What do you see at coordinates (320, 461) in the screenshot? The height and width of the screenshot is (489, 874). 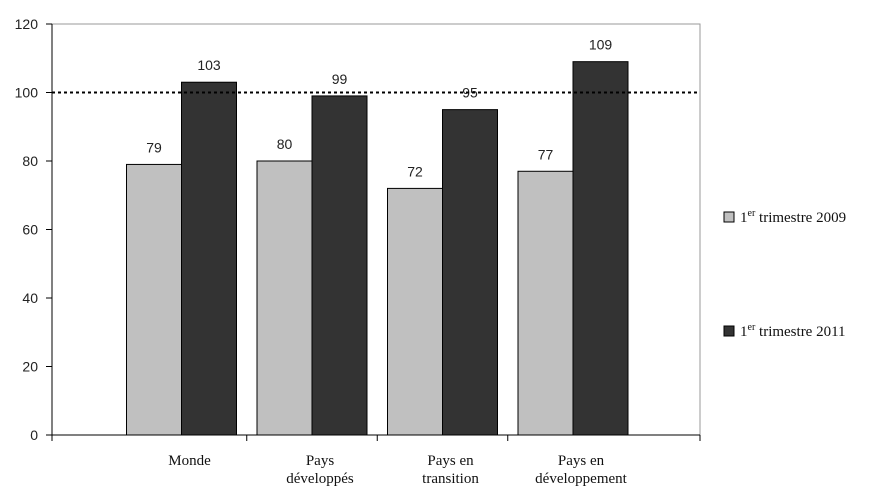 I see `category-label-line: Pays` at bounding box center [320, 461].